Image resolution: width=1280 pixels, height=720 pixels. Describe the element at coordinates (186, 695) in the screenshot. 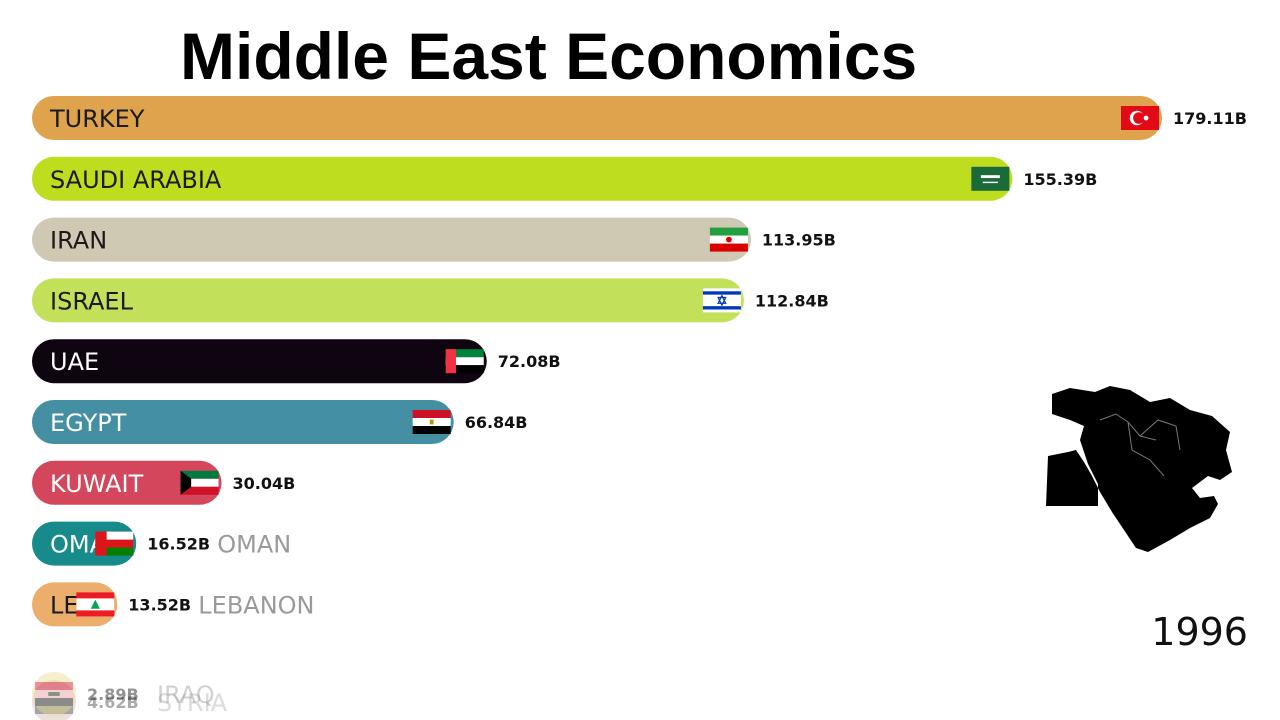

I see `outside-label-iraq: IRAQ` at that location.